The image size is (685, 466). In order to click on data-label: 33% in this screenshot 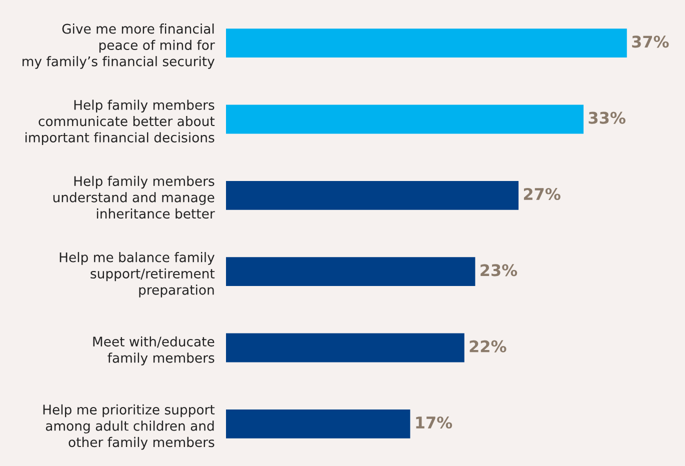, I will do `click(607, 118)`.